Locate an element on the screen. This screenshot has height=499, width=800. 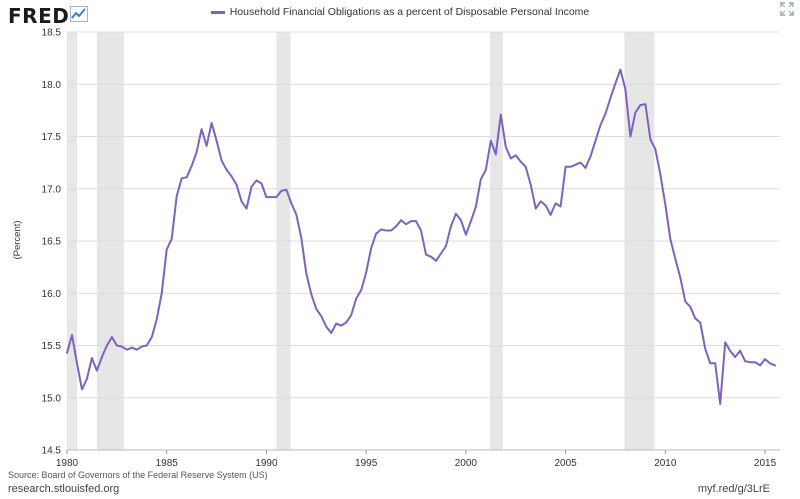
x-axis-ticks: 1980 1985 1990 1995 2000 2005 2010 2015 is located at coordinates (416, 459).